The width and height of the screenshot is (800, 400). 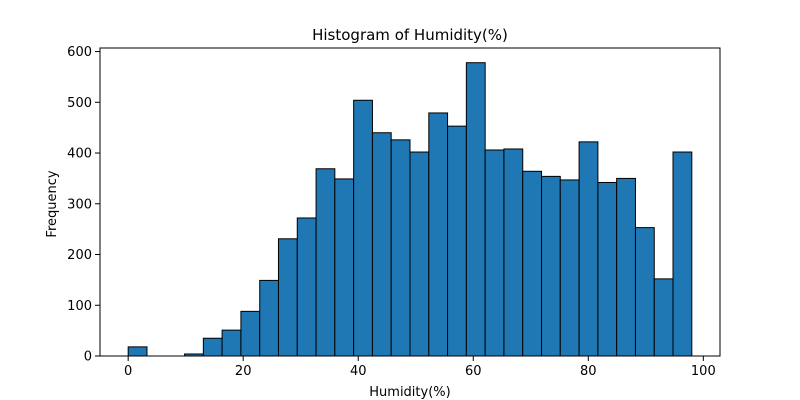 I want to click on x-tick-label-1: 20, so click(x=243, y=371).